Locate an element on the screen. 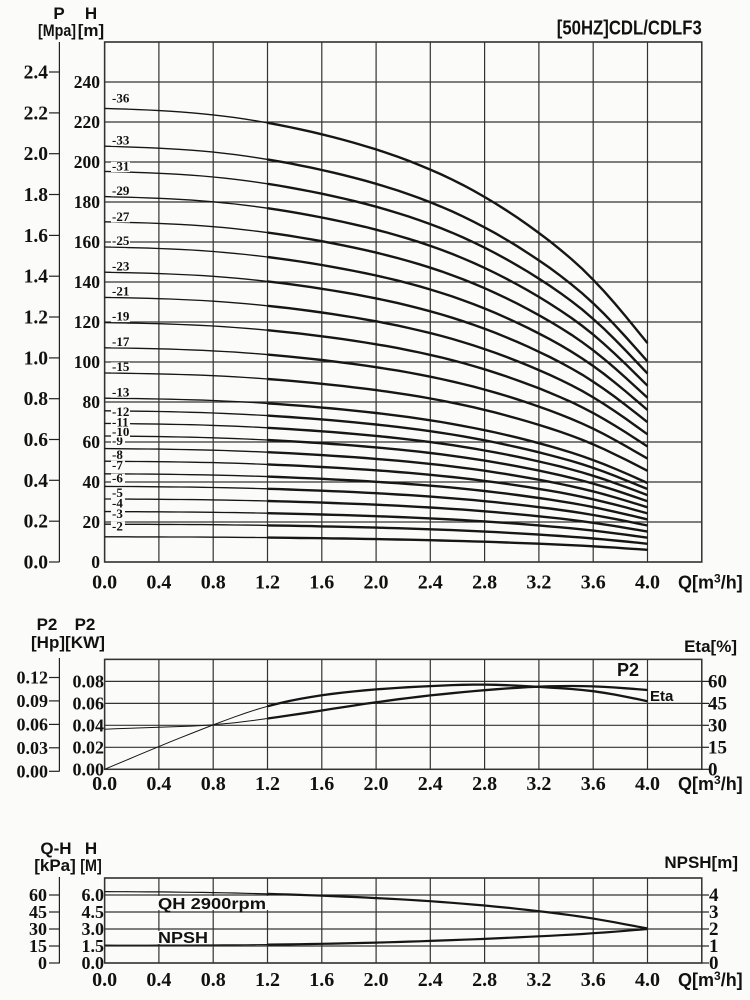 The width and height of the screenshot is (750, 1000). svg-text: 100 is located at coordinates (87, 362).